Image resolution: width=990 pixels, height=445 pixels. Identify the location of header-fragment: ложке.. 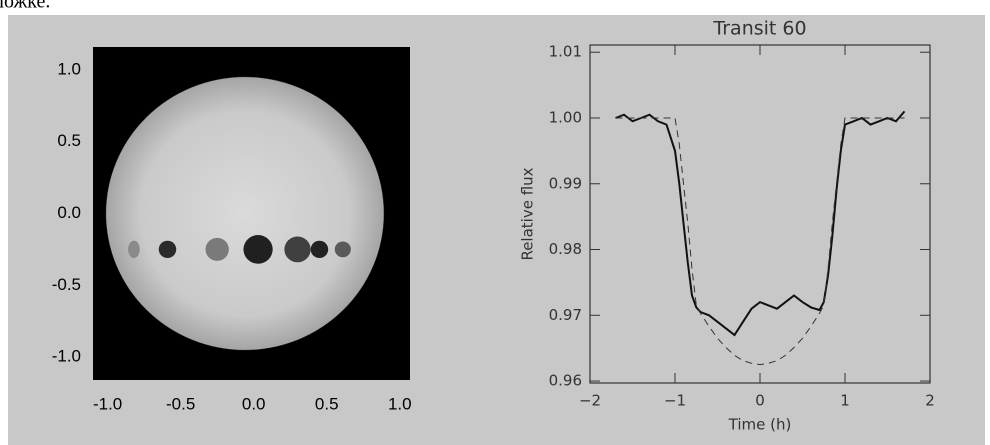
(25, 6).